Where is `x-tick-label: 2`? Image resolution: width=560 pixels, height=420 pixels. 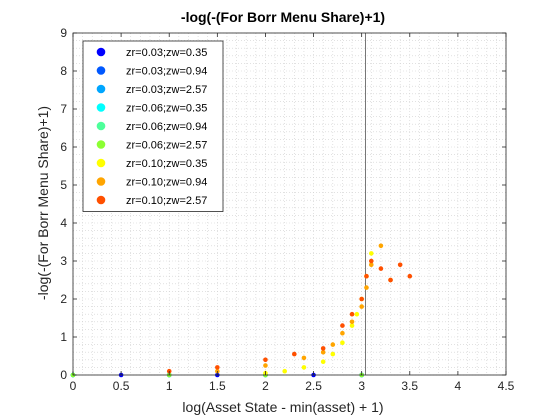 x-tick-label: 2 is located at coordinates (265, 386).